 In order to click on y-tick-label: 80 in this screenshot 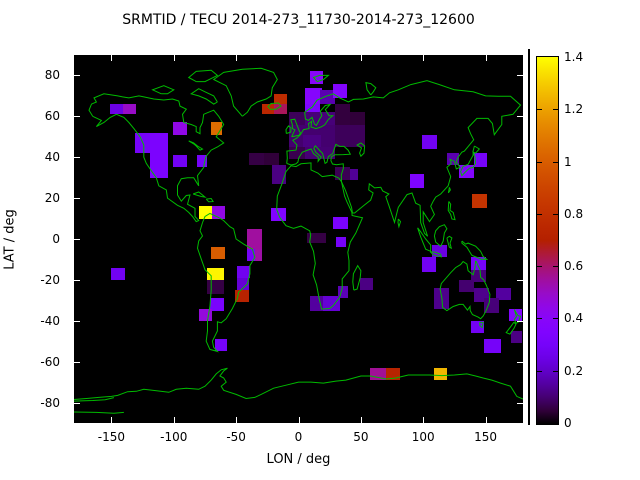, I will do `click(52, 75)`.